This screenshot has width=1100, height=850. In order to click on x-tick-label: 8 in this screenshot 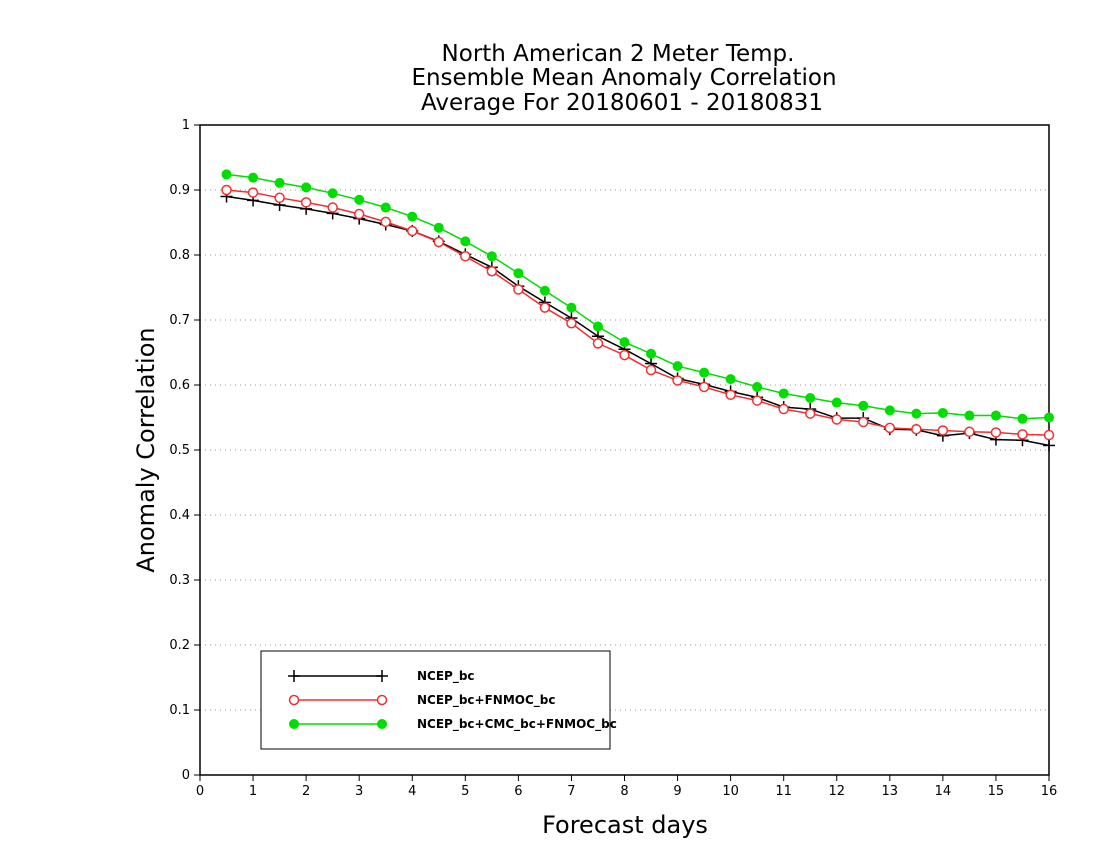, I will do `click(624, 791)`.